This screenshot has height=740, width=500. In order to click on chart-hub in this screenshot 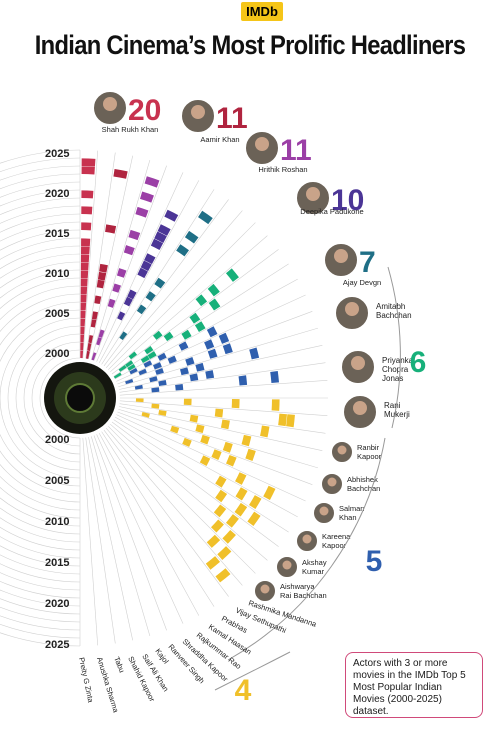, I will do `click(80, 398)`.